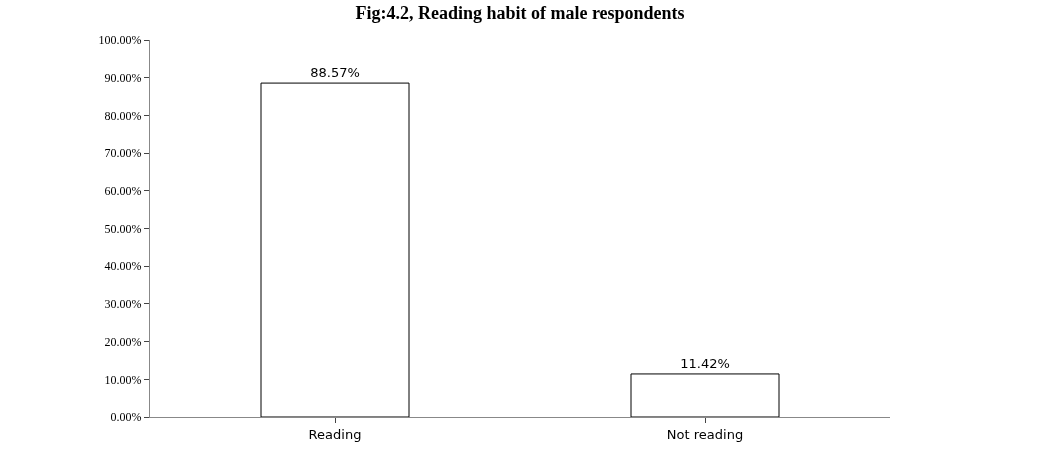  I want to click on y-tick-label: 50.00%, so click(123, 228).